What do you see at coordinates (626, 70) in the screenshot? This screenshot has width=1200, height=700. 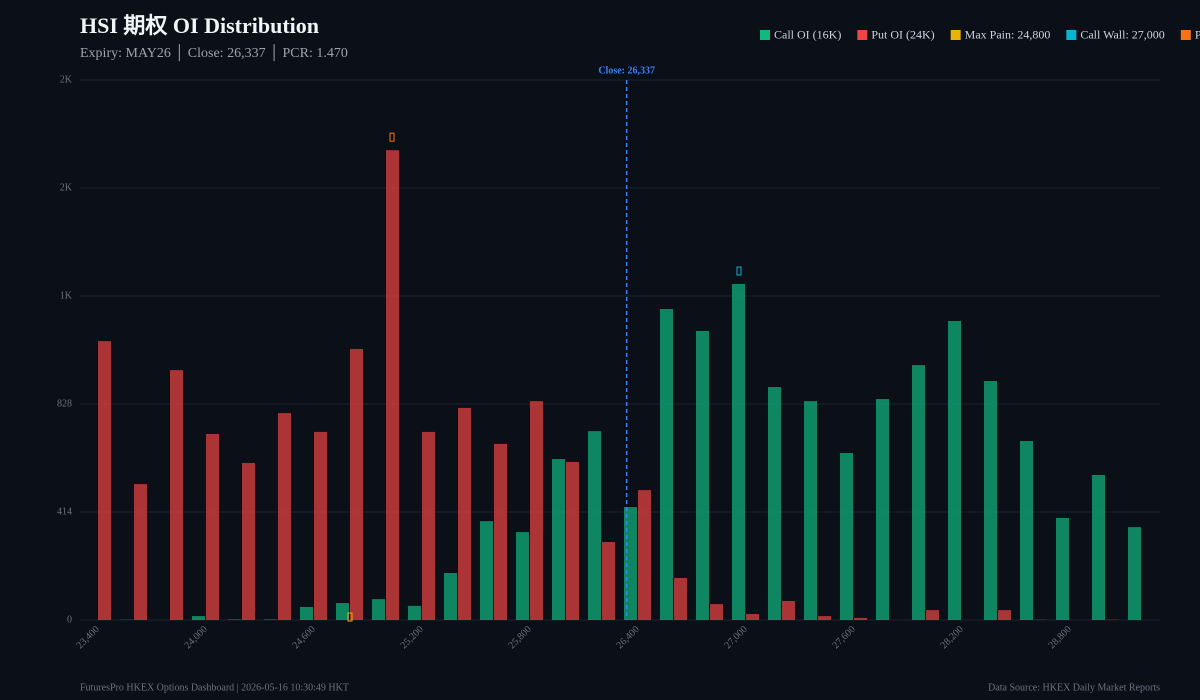 I see `close-label: Close: 26,337` at bounding box center [626, 70].